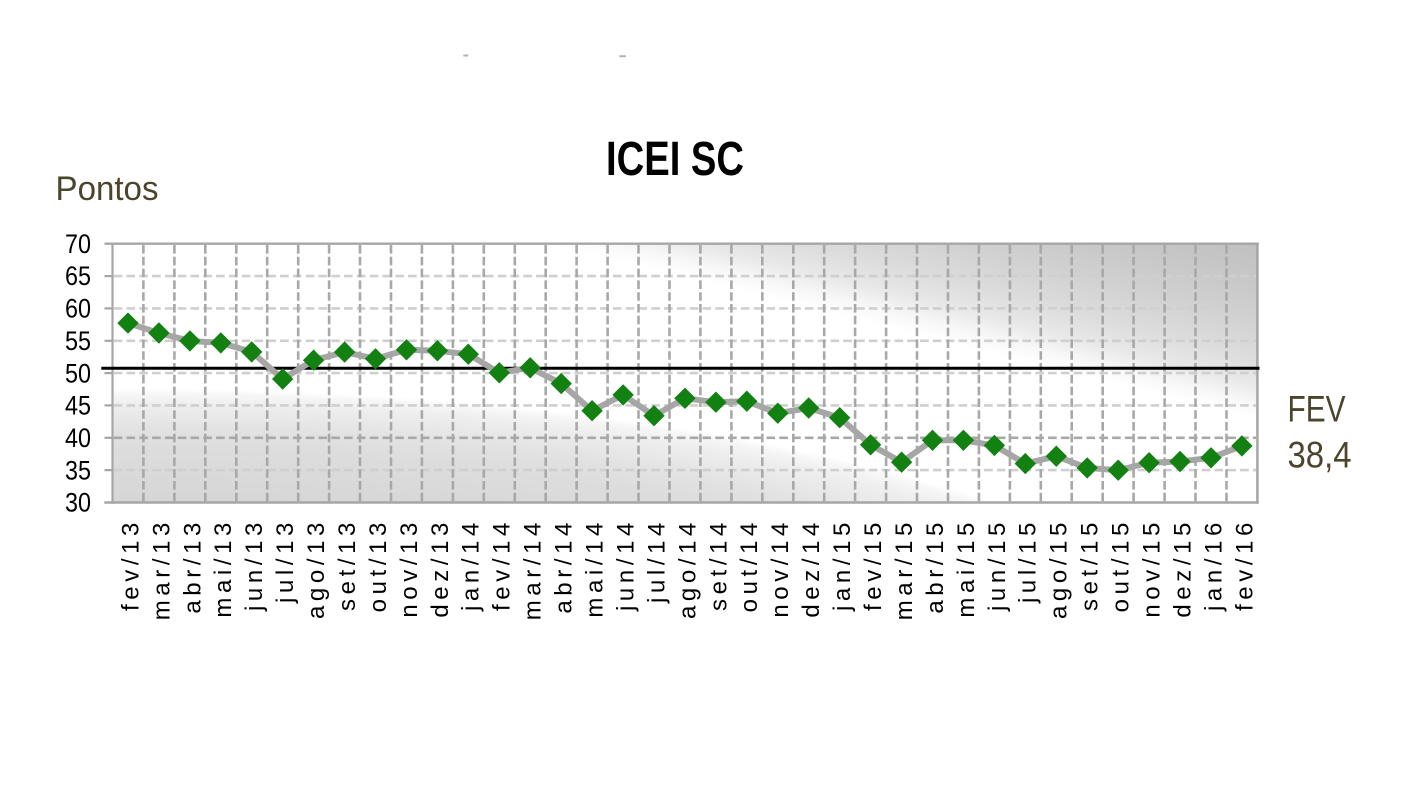 This screenshot has height=805, width=1416. What do you see at coordinates (595, 568) in the screenshot?
I see `svg-text: mai/14` at bounding box center [595, 568].